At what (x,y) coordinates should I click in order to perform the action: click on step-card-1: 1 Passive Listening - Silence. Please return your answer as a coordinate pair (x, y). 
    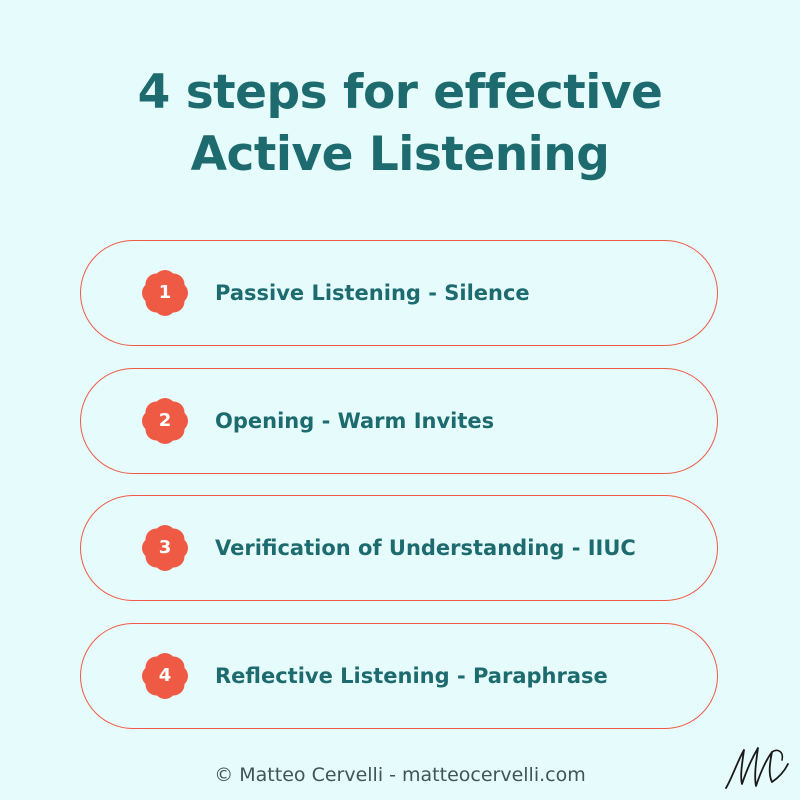
    Looking at the image, I should click on (399, 293).